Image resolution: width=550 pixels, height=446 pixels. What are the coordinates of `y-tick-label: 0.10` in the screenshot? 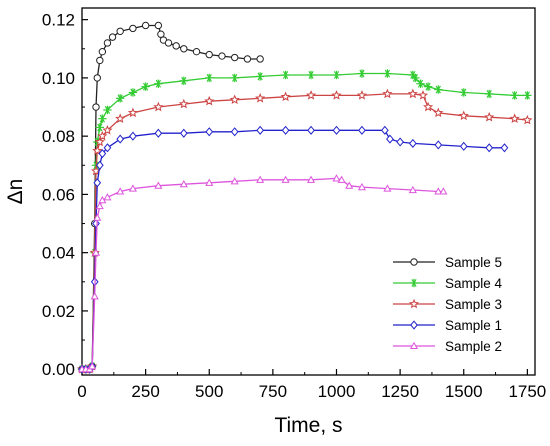 It's located at (58, 78).